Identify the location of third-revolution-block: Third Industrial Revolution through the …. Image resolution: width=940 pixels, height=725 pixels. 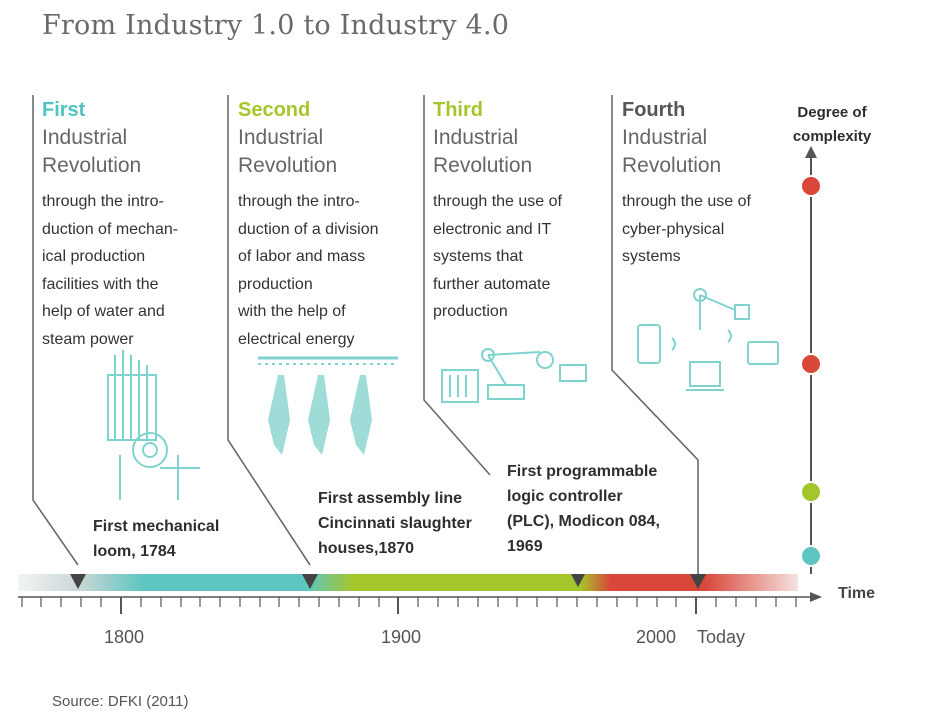
(497, 211).